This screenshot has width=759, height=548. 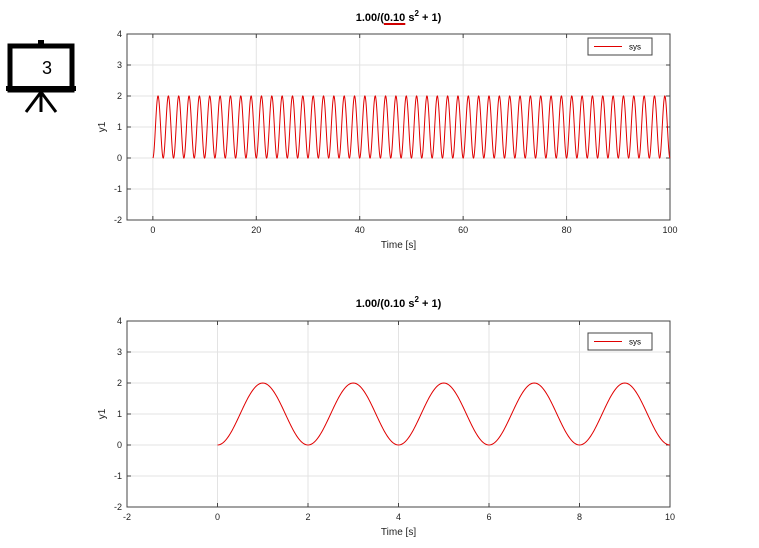 I want to click on x-tick-label: 80, so click(x=567, y=230).